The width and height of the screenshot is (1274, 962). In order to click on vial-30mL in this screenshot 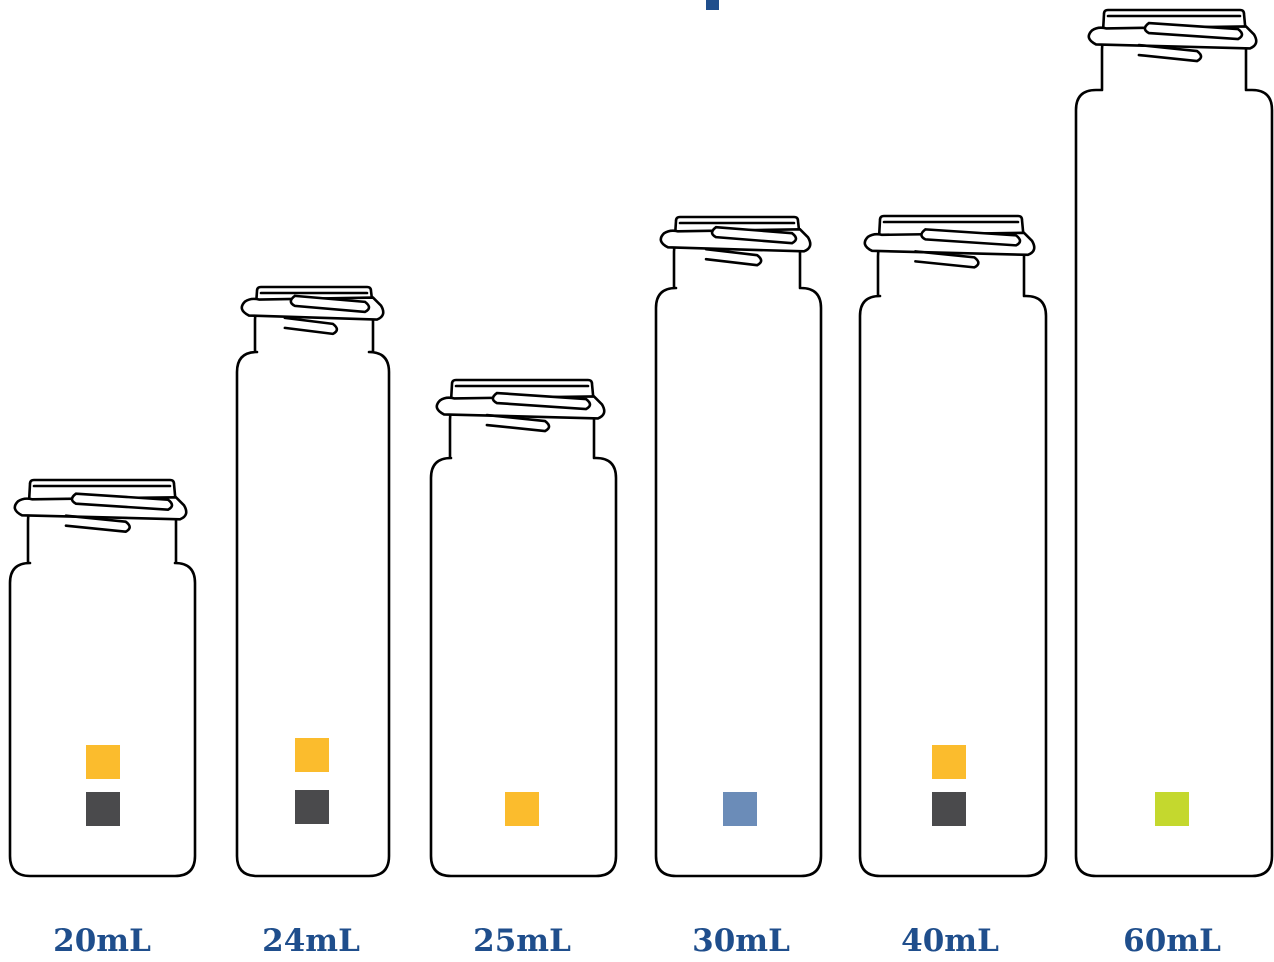, I will do `click(738, 546)`.